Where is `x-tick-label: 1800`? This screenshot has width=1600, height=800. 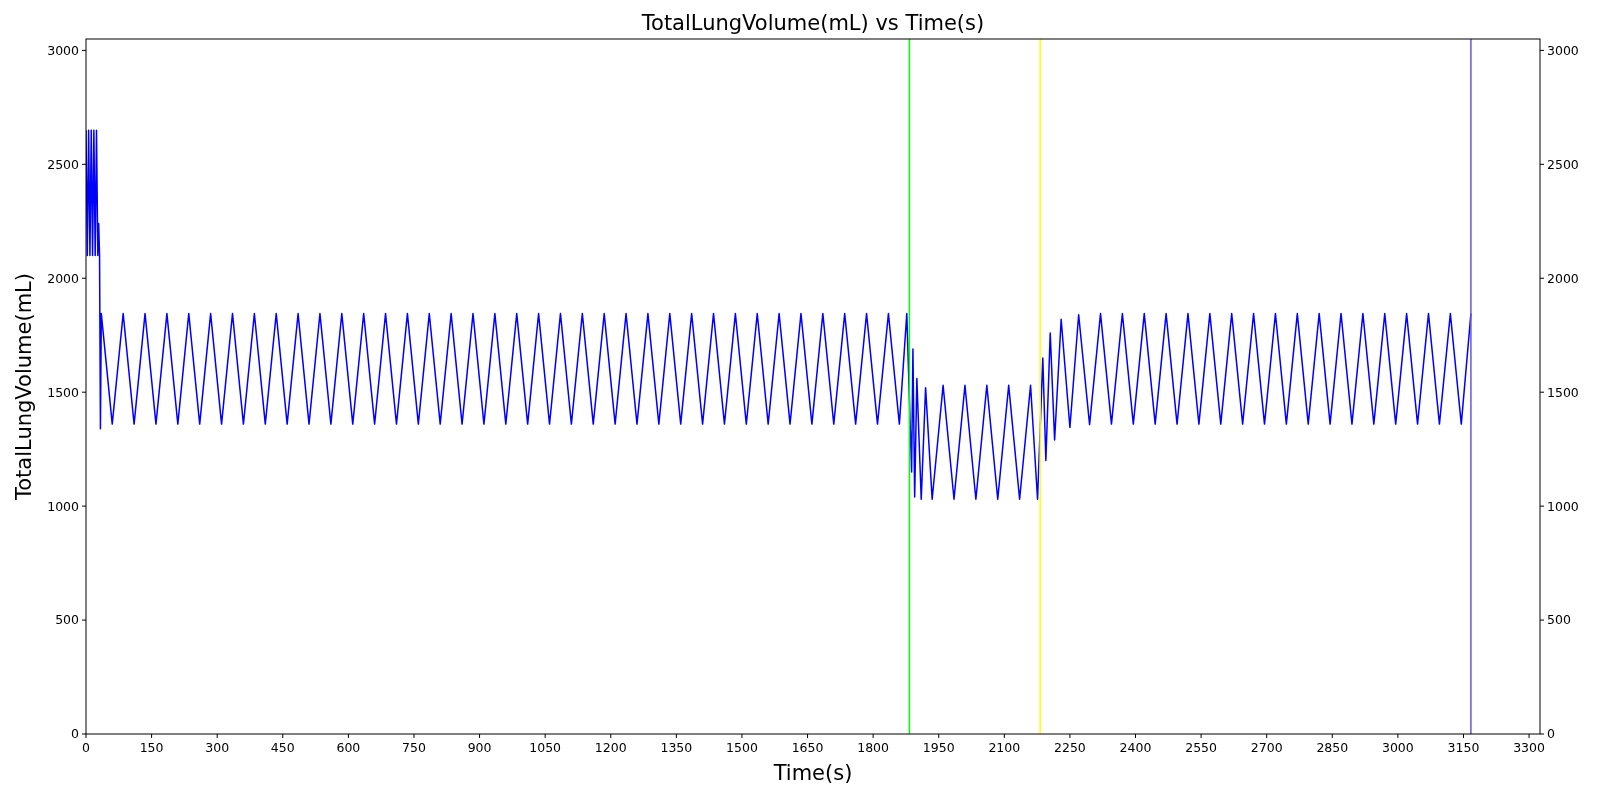 x-tick-label: 1800 is located at coordinates (873, 747).